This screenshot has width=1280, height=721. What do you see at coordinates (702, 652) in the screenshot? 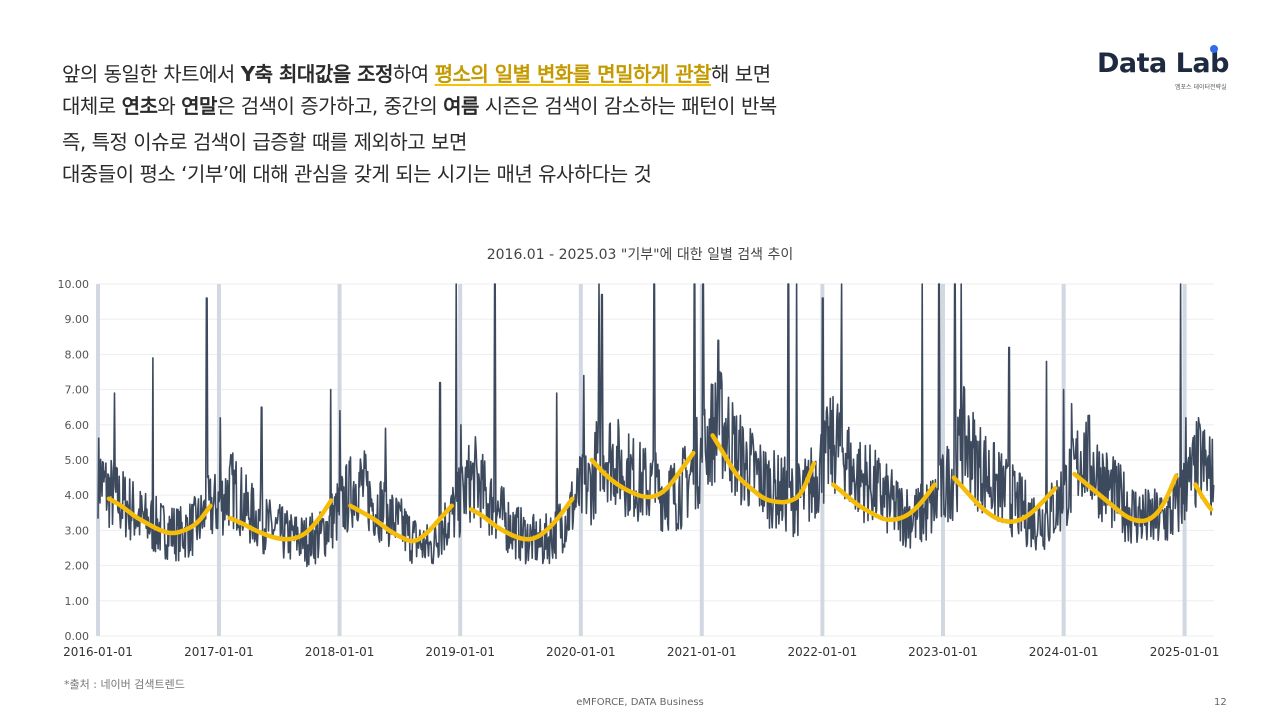
I see `x-tick-label: 2021-01-01` at bounding box center [702, 652].